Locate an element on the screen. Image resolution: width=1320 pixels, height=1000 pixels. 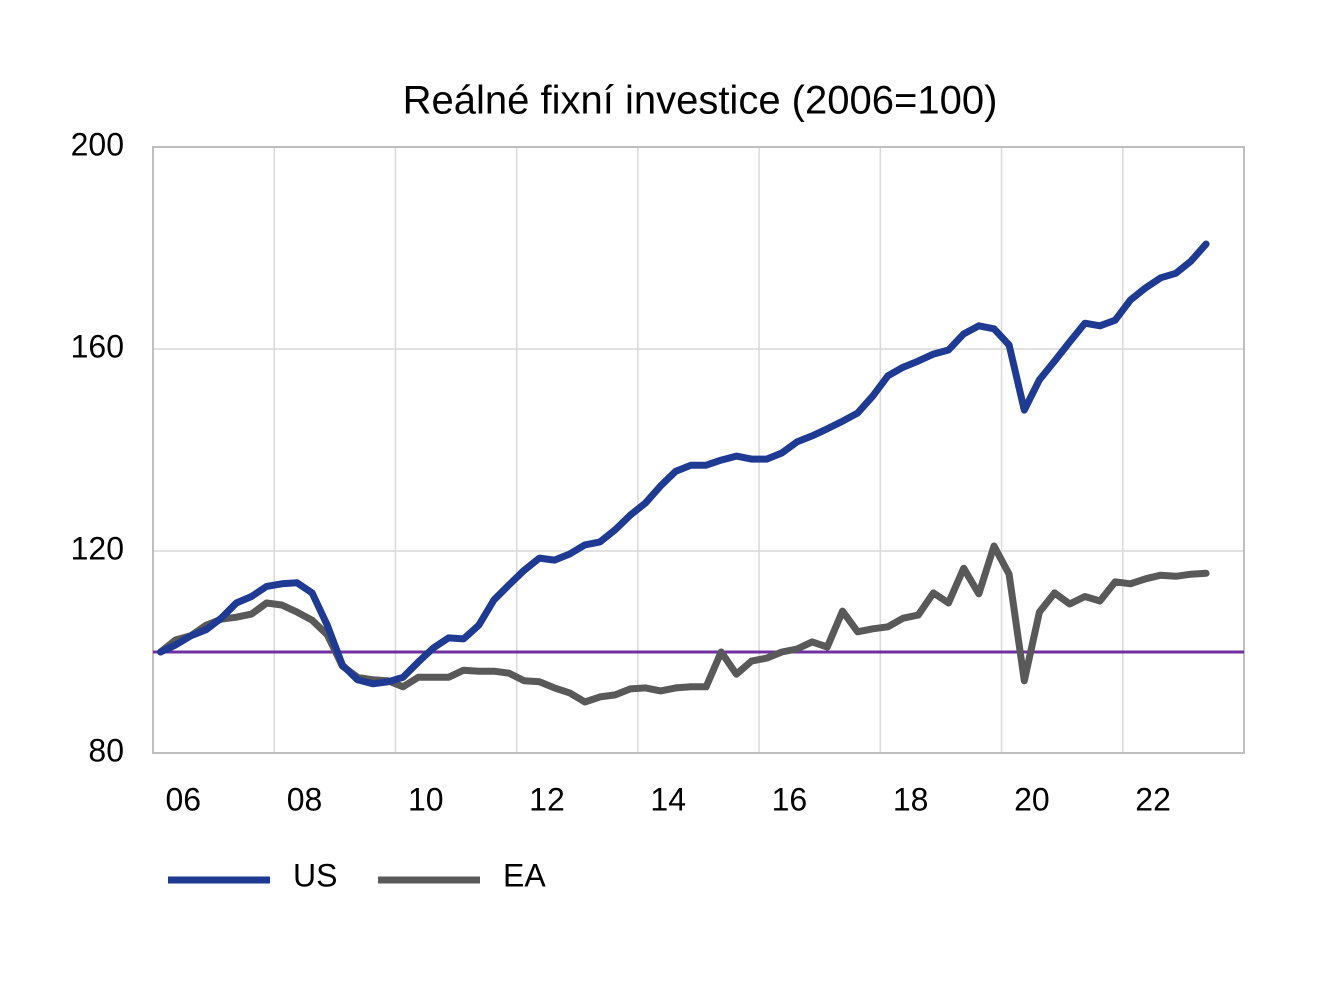
x-tick-label: 08 is located at coordinates (305, 799).